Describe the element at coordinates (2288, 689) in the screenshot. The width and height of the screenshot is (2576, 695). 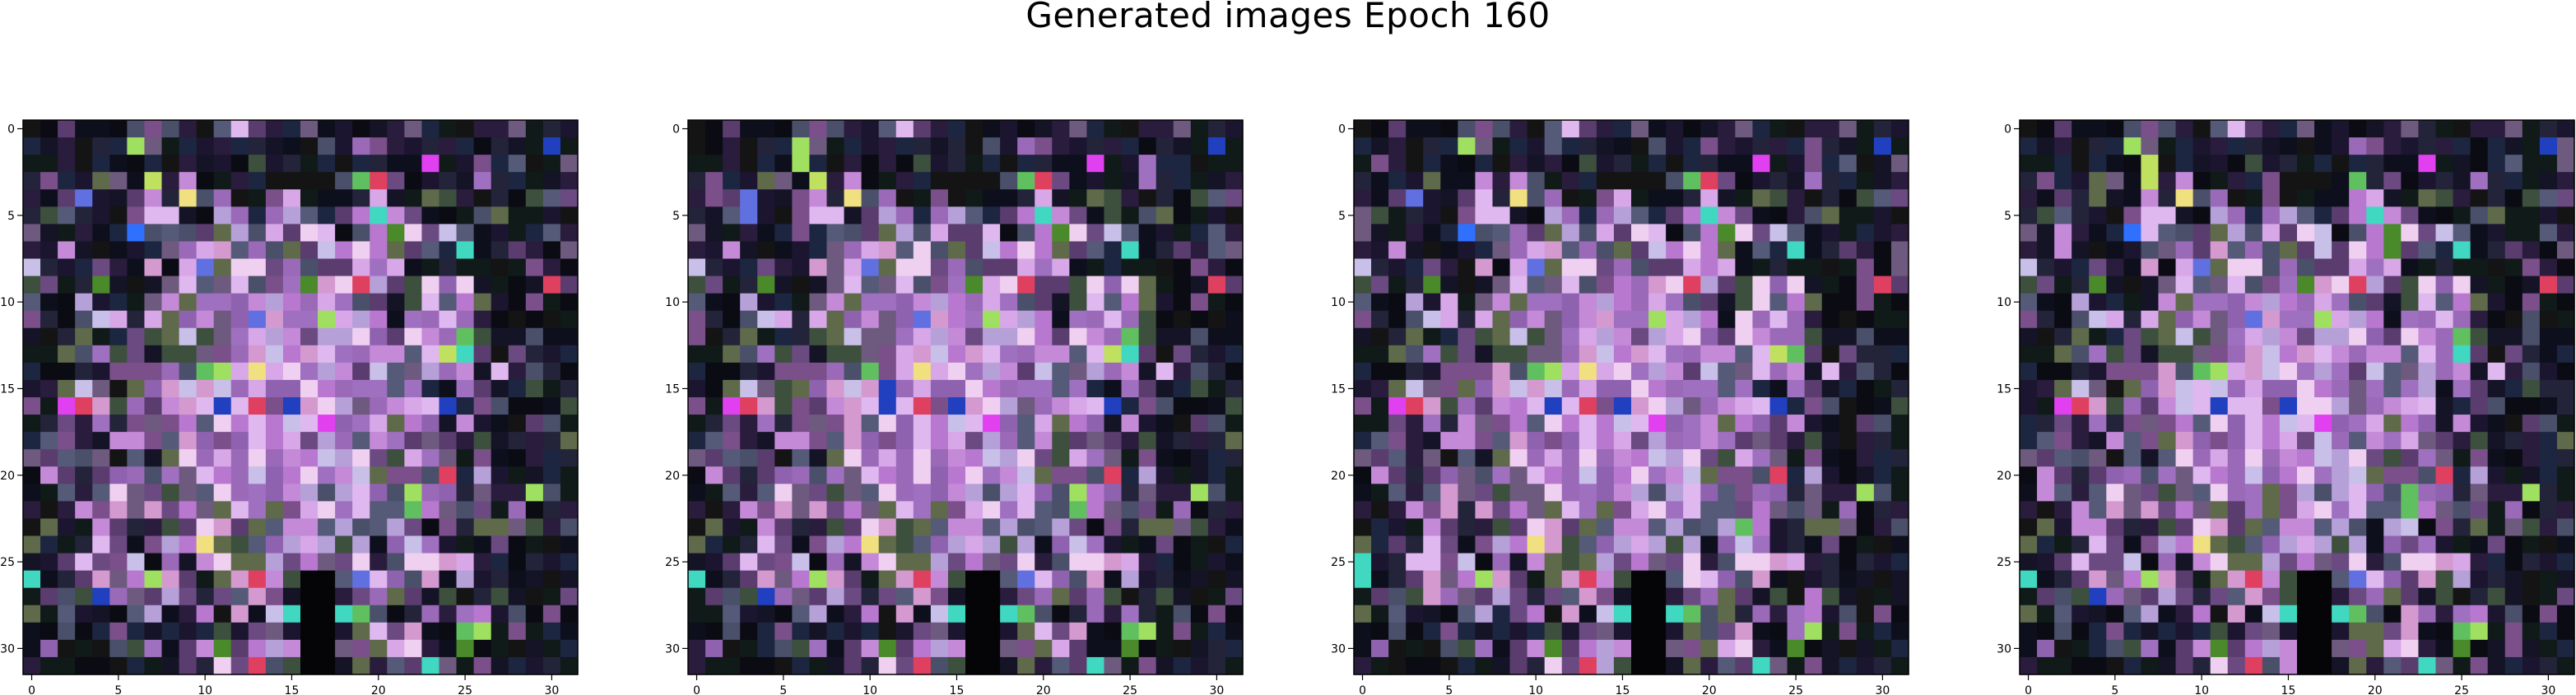
I see `x-tick-label: 15` at that location.